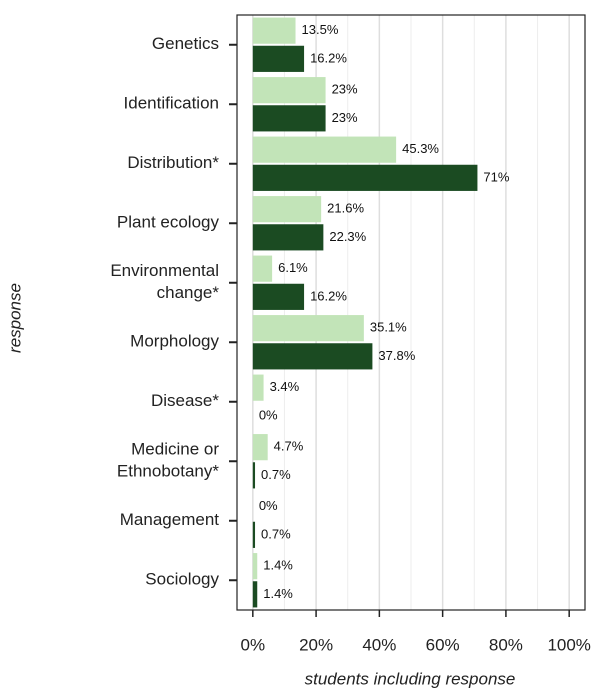 This screenshot has width=605, height=692. I want to click on y-axis-label: response, so click(14, 318).